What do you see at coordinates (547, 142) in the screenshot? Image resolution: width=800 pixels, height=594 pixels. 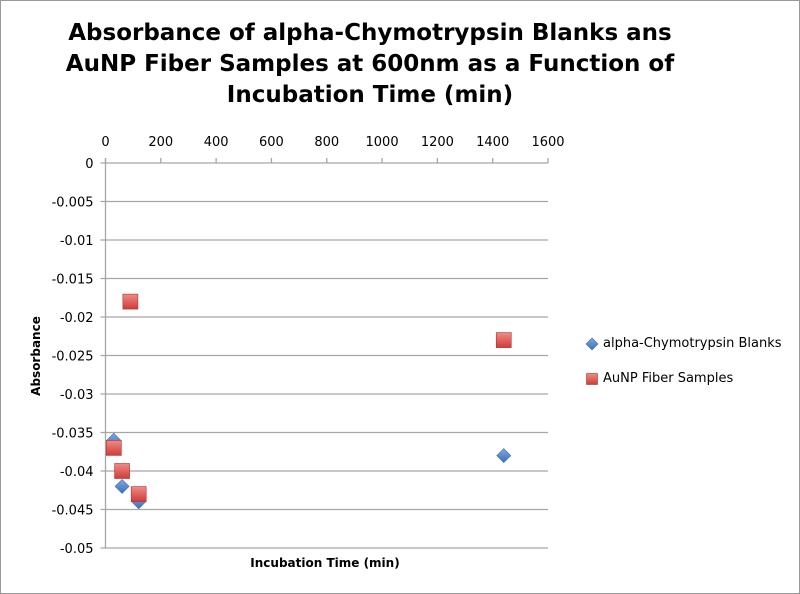 I see `x-tick-label: 1600` at bounding box center [547, 142].